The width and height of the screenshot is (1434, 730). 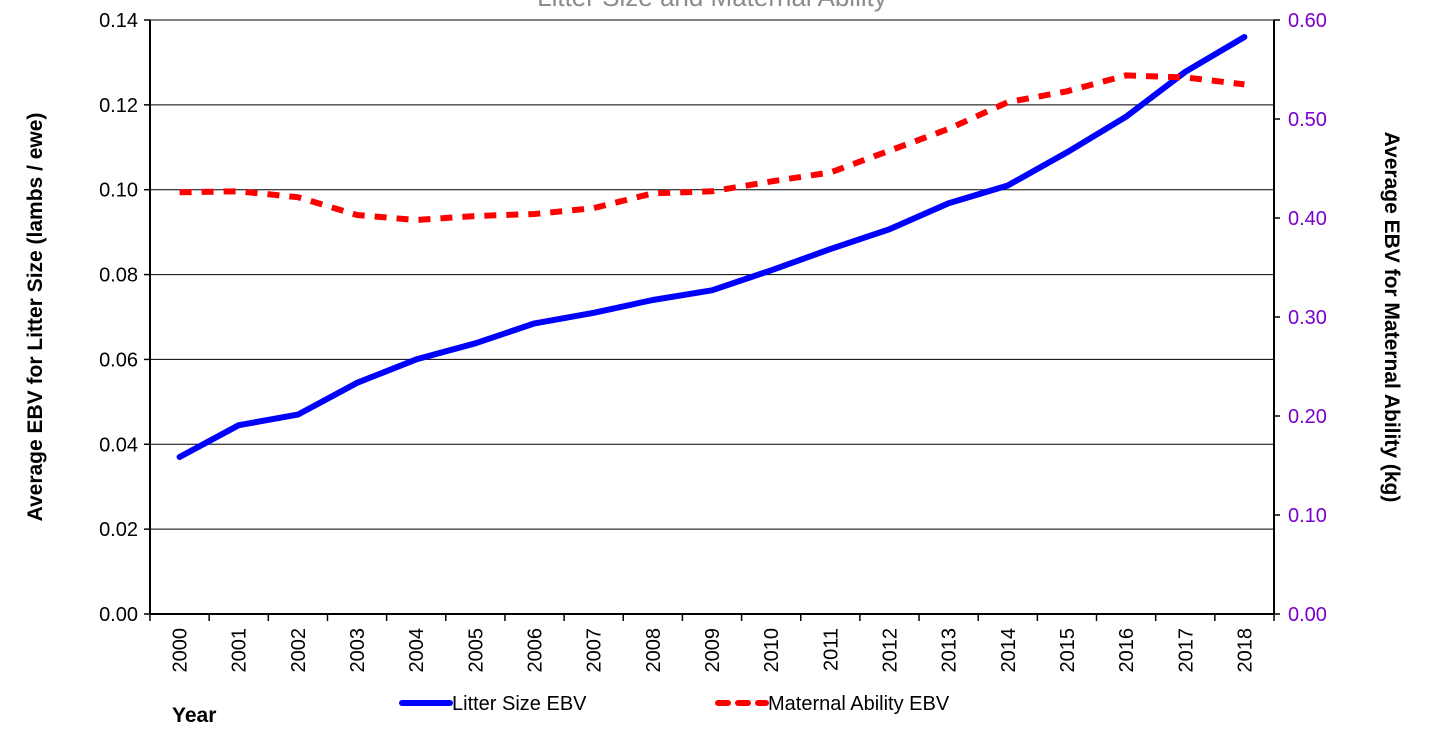 I want to click on y-right-tick-label: 0.20, so click(x=1307, y=417).